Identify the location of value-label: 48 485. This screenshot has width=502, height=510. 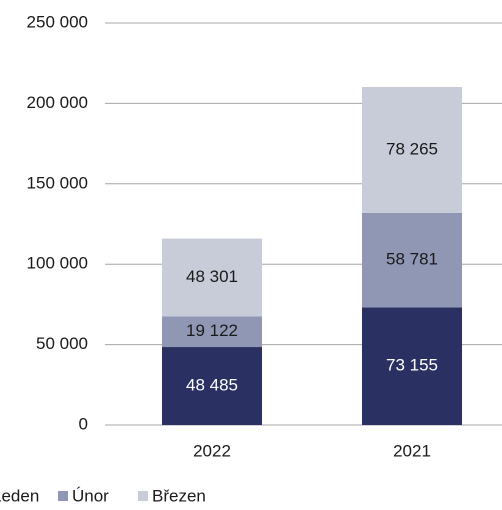
(212, 385).